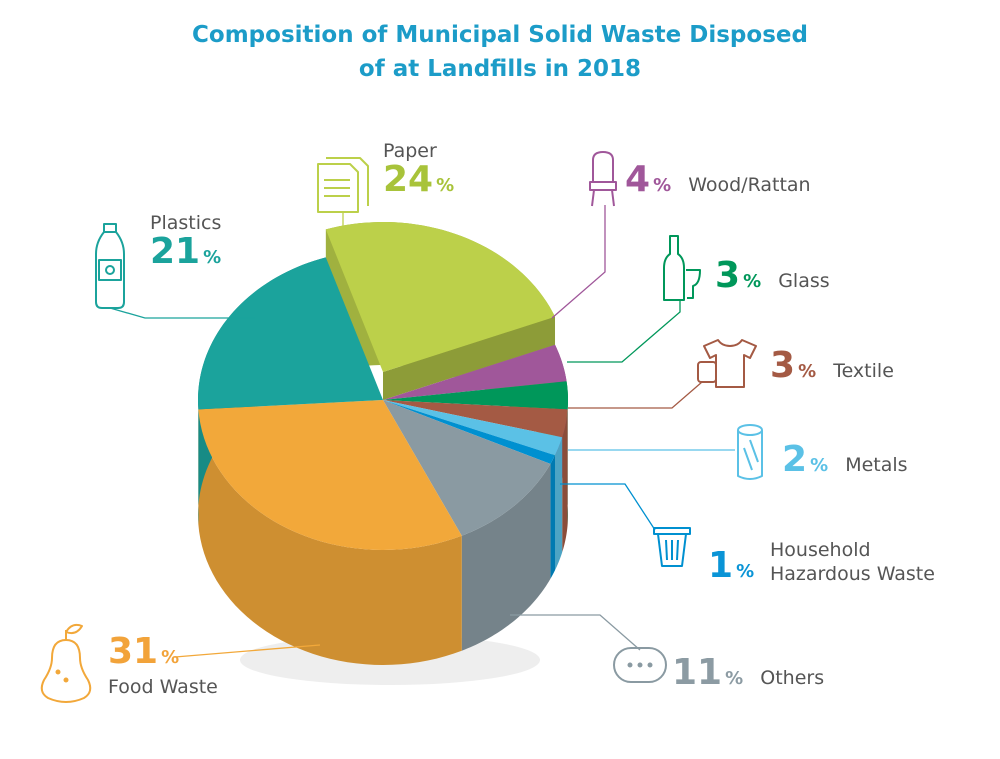 Image resolution: width=1000 pixels, height=759 pixels. I want to click on leader-food, so click(247, 651).